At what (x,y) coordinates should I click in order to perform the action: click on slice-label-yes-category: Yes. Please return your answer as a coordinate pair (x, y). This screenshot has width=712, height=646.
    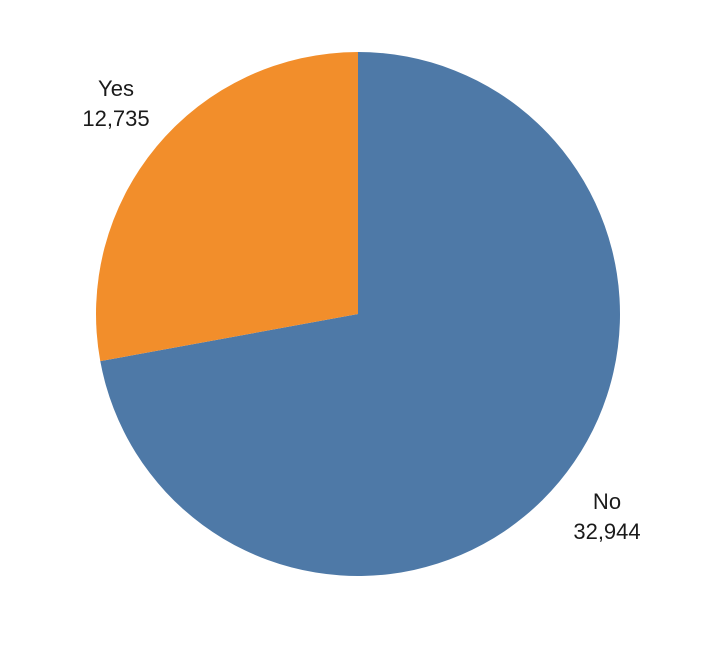
    Looking at the image, I should click on (116, 88).